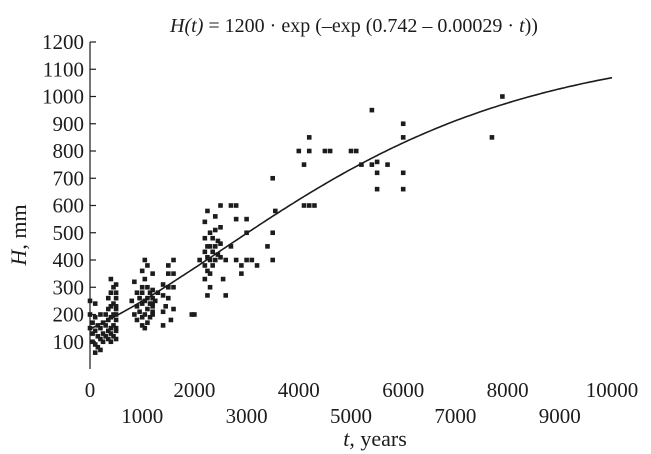  Describe the element at coordinates (351, 416) in the screenshot. I see `x-tick-label: 5000` at that location.